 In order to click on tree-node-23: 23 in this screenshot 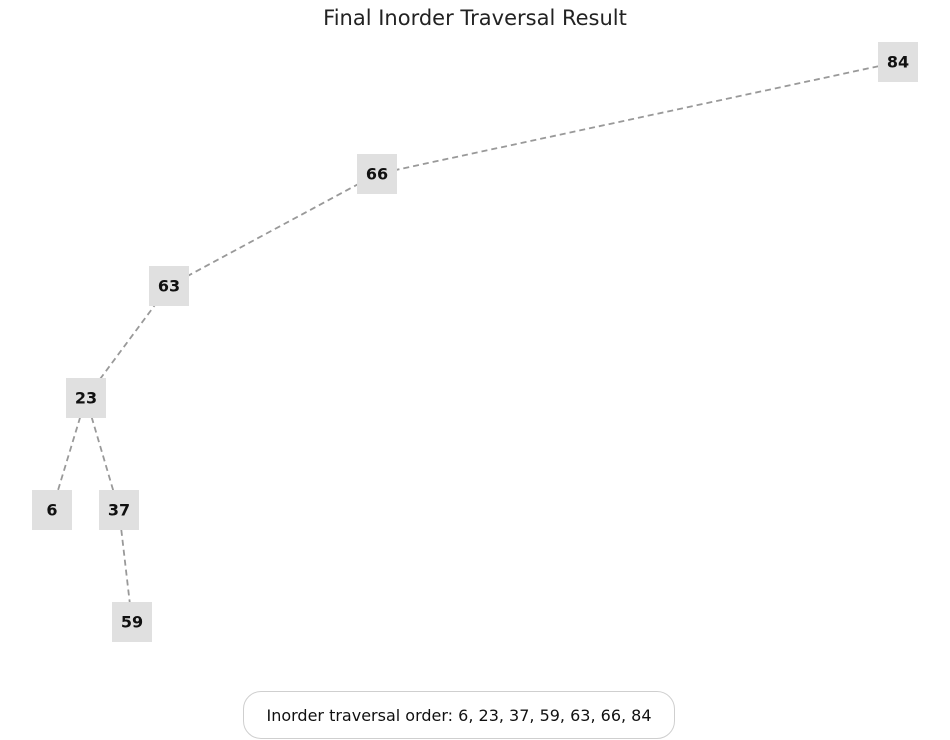, I will do `click(86, 398)`.